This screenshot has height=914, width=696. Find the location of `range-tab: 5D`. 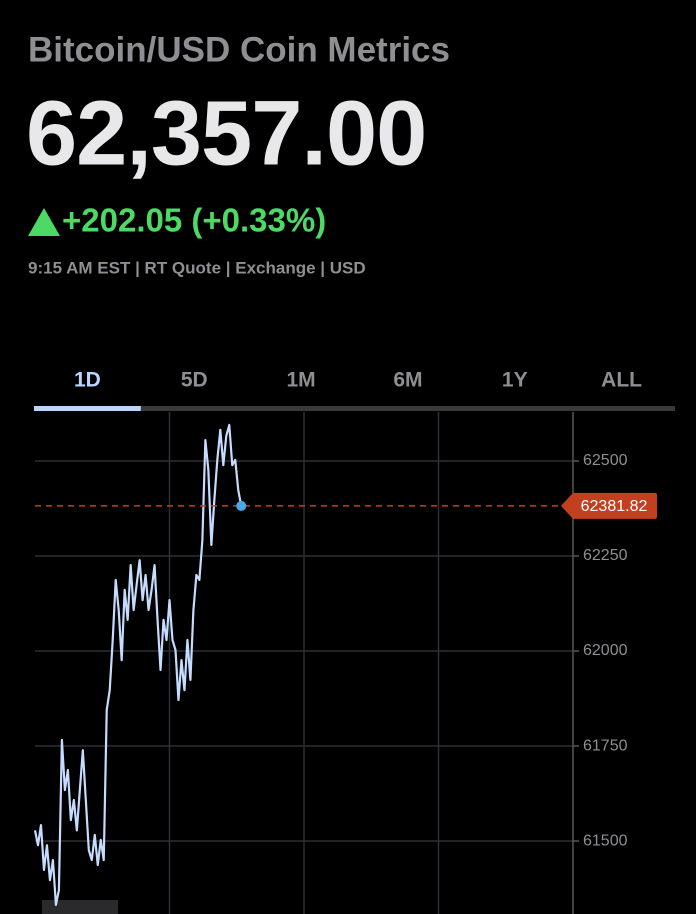

range-tab: 5D is located at coordinates (194, 380).